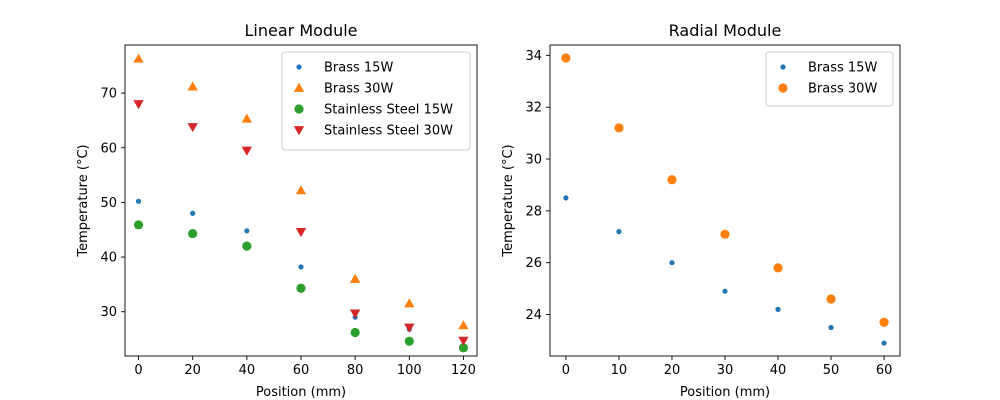  Describe the element at coordinates (388, 131) in the screenshot. I see `legend-label: Stainless Steel 30W` at that location.